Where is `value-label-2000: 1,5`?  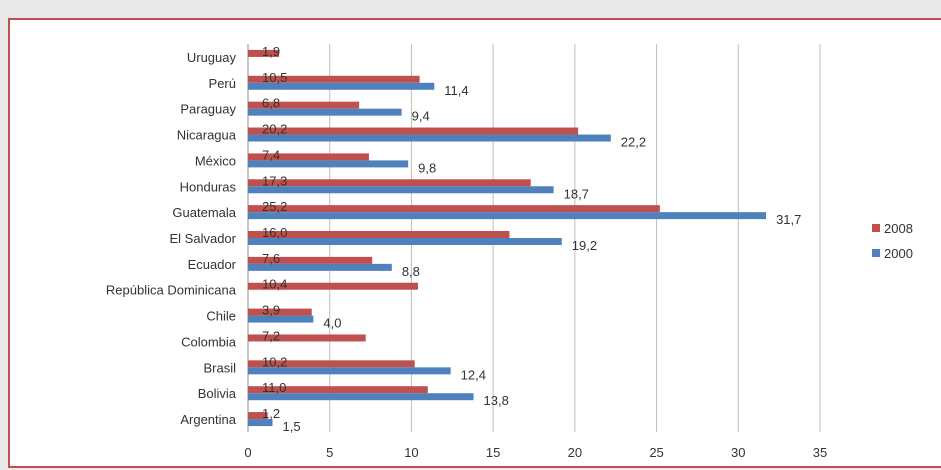 value-label-2000: 1,5 is located at coordinates (292, 426).